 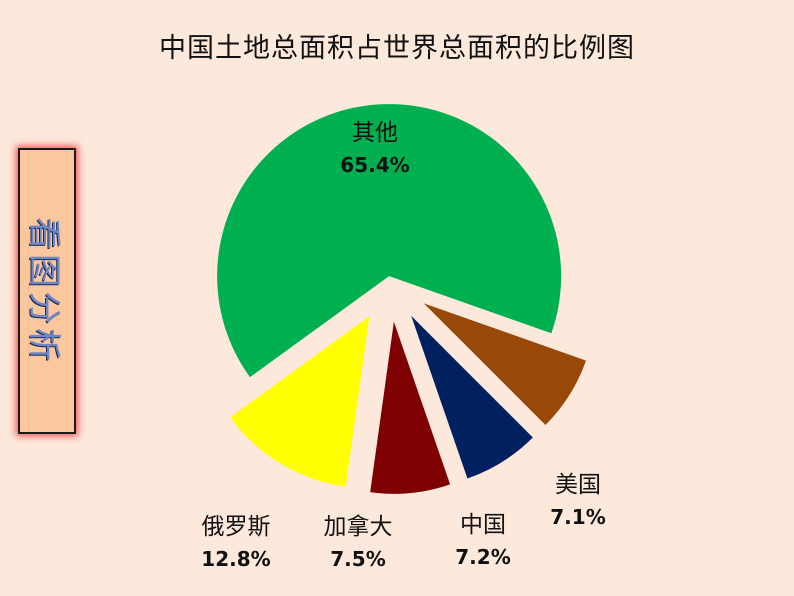 I want to click on chart-title: 中国土地总面积占世界总面积的比例图, so click(x=397, y=48).